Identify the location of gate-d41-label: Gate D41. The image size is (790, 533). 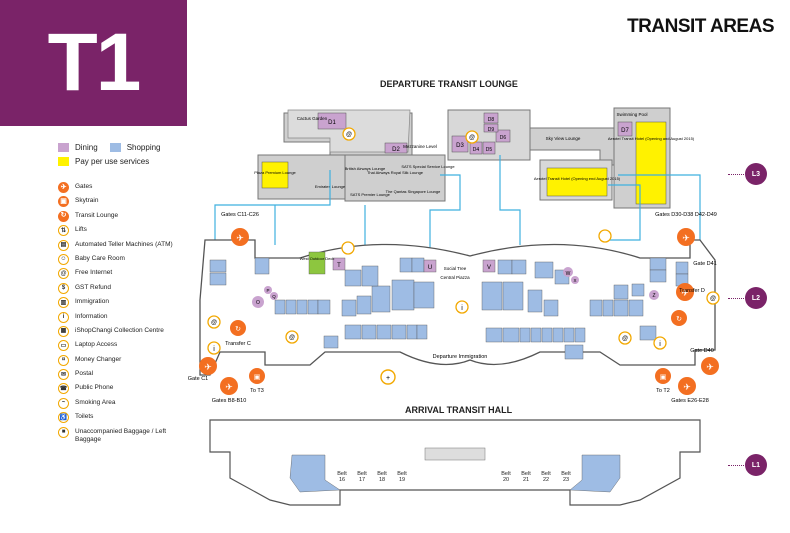
(705, 264).